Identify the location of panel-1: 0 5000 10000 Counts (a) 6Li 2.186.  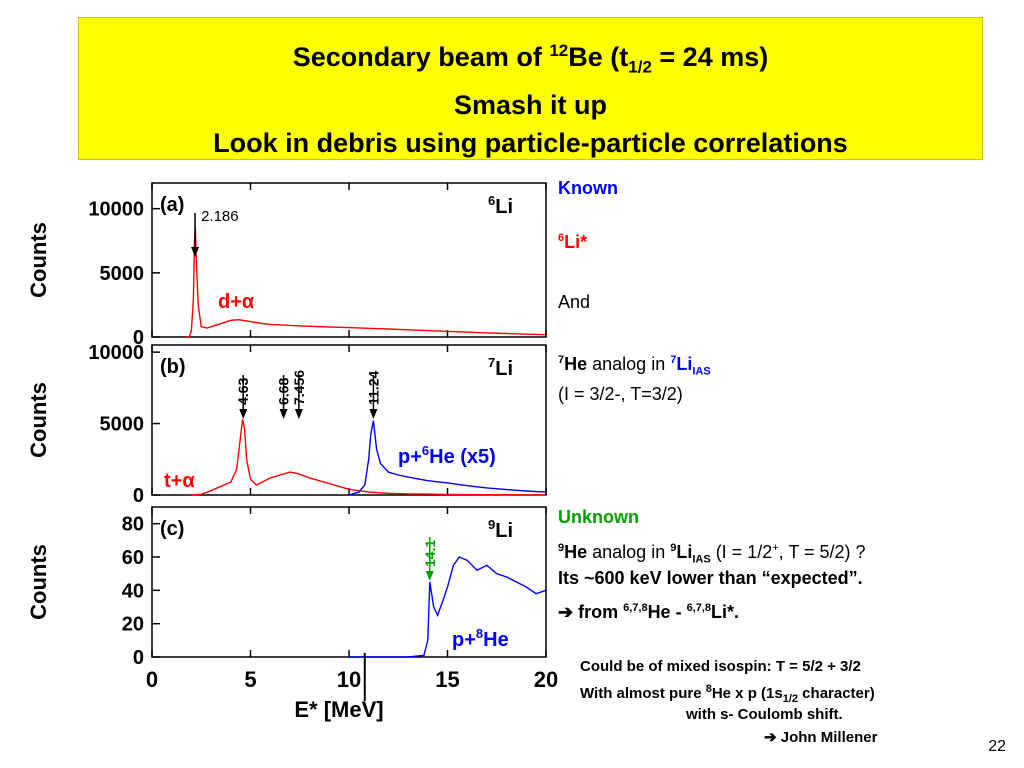
(286, 265).